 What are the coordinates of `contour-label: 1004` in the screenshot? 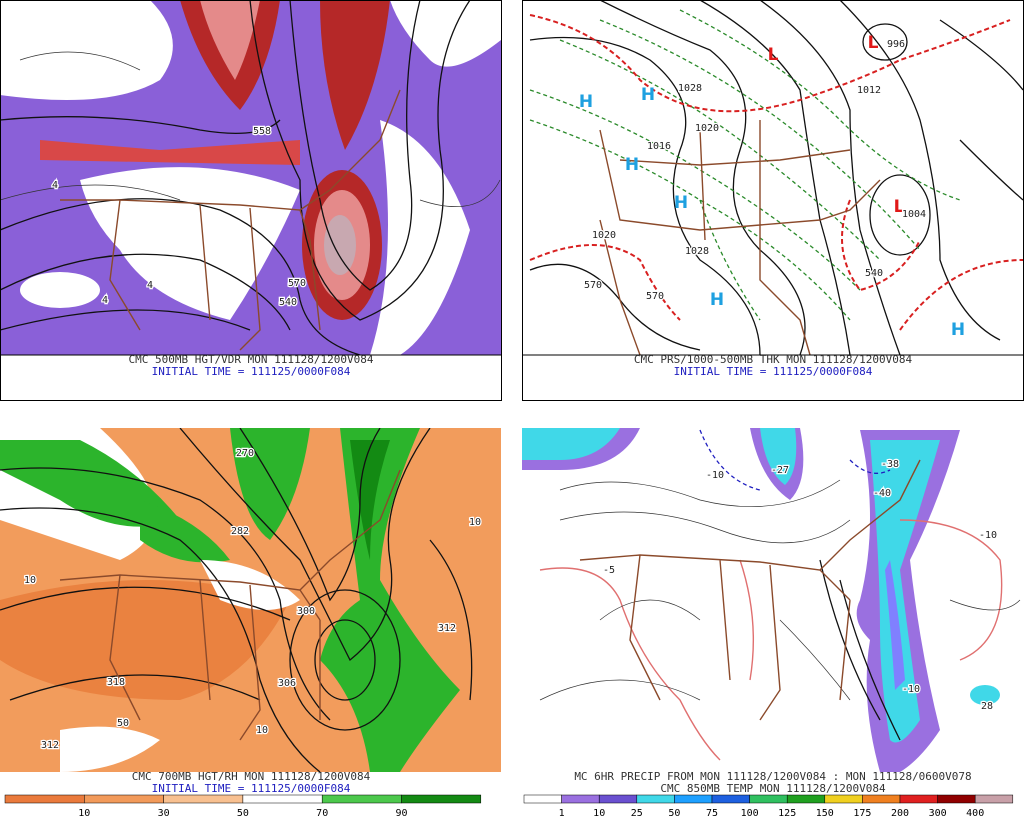 It's located at (914, 214).